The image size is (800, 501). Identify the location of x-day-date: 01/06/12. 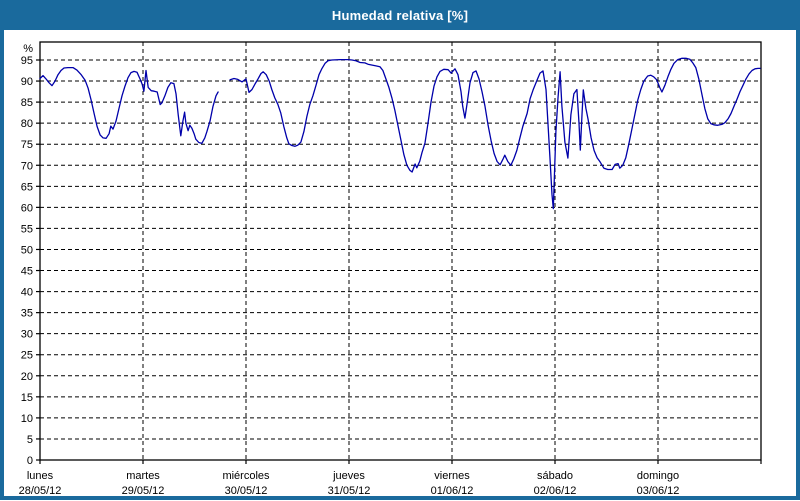
(452, 490).